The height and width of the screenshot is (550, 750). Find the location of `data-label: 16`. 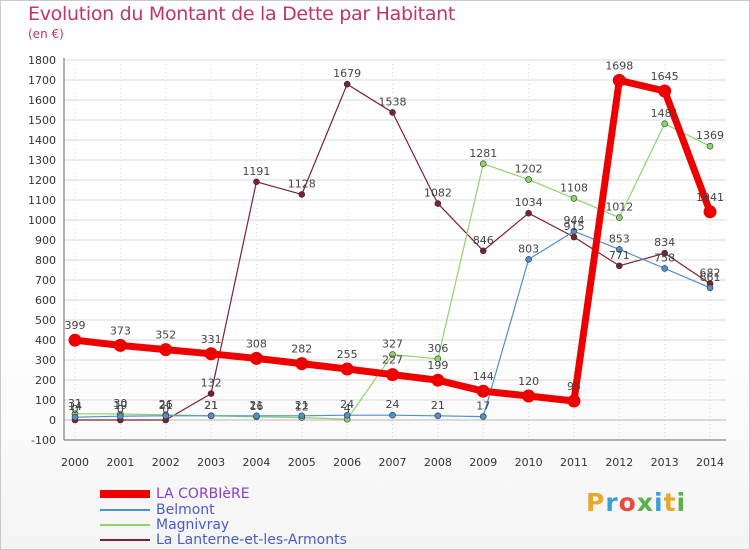

data-label: 16 is located at coordinates (256, 406).